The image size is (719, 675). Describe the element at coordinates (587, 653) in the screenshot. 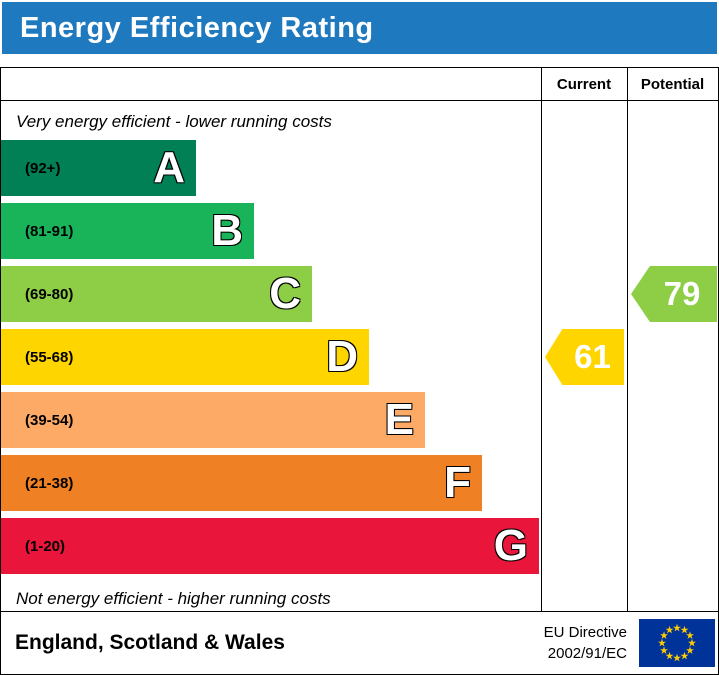

I see `eu-directive-line2: 2002/91/EC` at that location.